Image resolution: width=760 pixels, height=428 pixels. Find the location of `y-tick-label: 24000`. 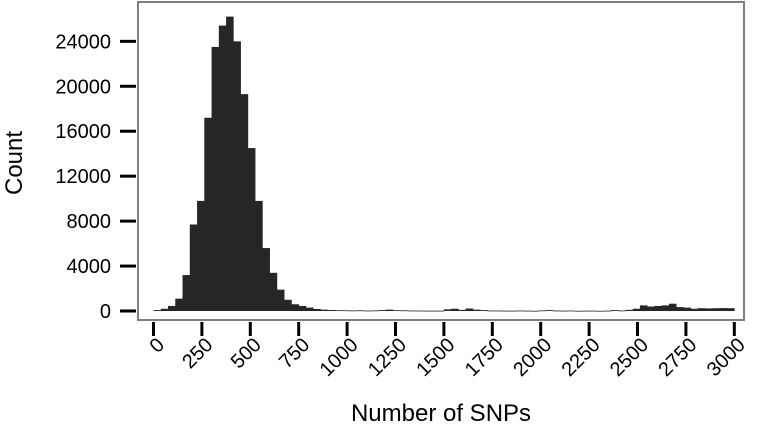

y-tick-label: 24000 is located at coordinates (83, 42).